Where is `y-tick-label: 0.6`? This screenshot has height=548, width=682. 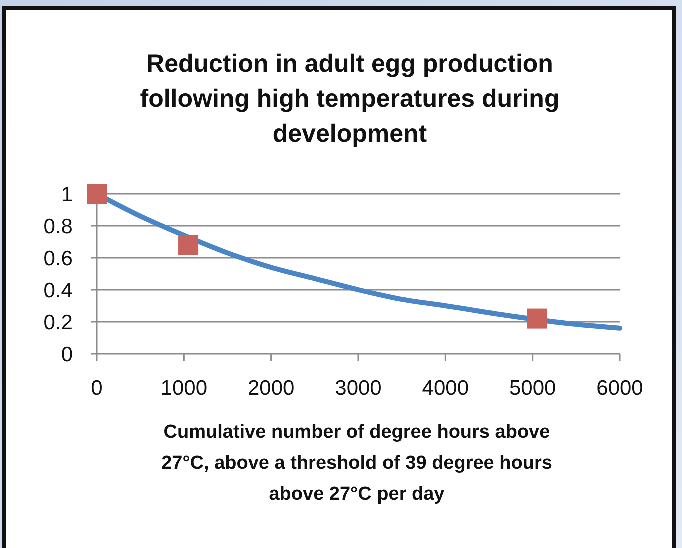 y-tick-label: 0.6 is located at coordinates (58, 258).